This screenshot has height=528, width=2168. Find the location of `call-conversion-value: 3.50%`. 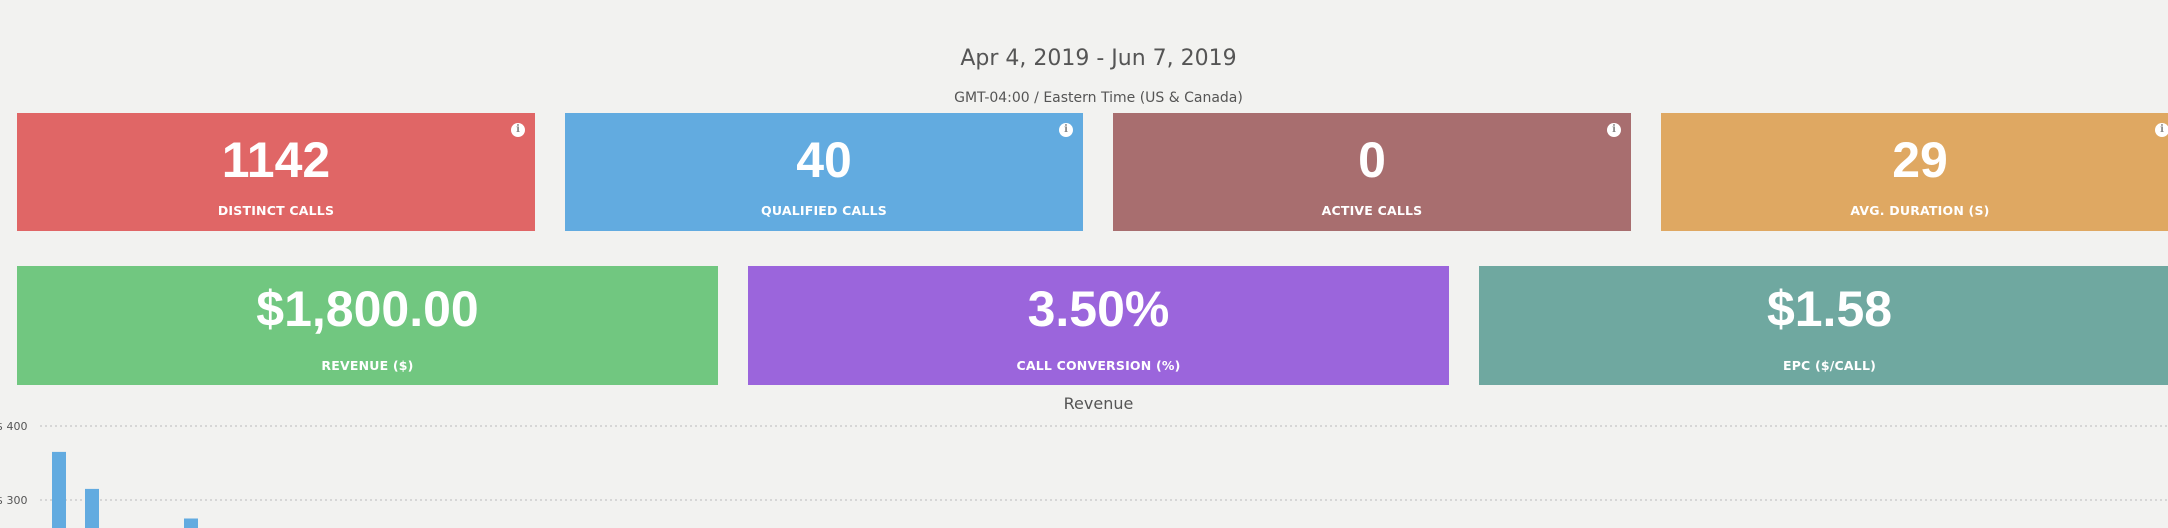

call-conversion-value: 3.50% is located at coordinates (1098, 309).